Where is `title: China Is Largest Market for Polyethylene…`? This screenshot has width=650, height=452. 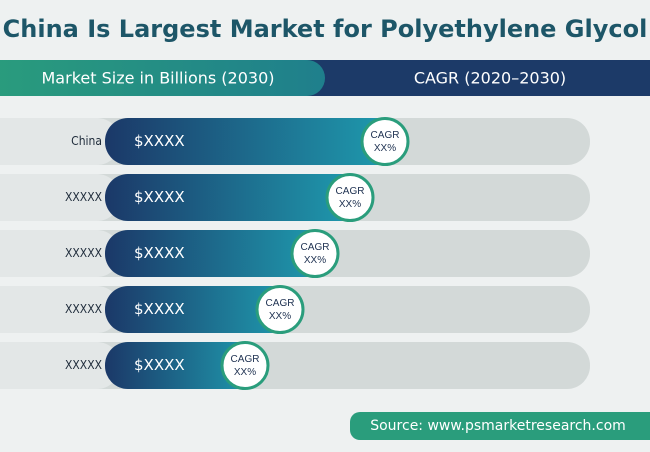 title: China Is Largest Market for Polyethylene… is located at coordinates (325, 29).